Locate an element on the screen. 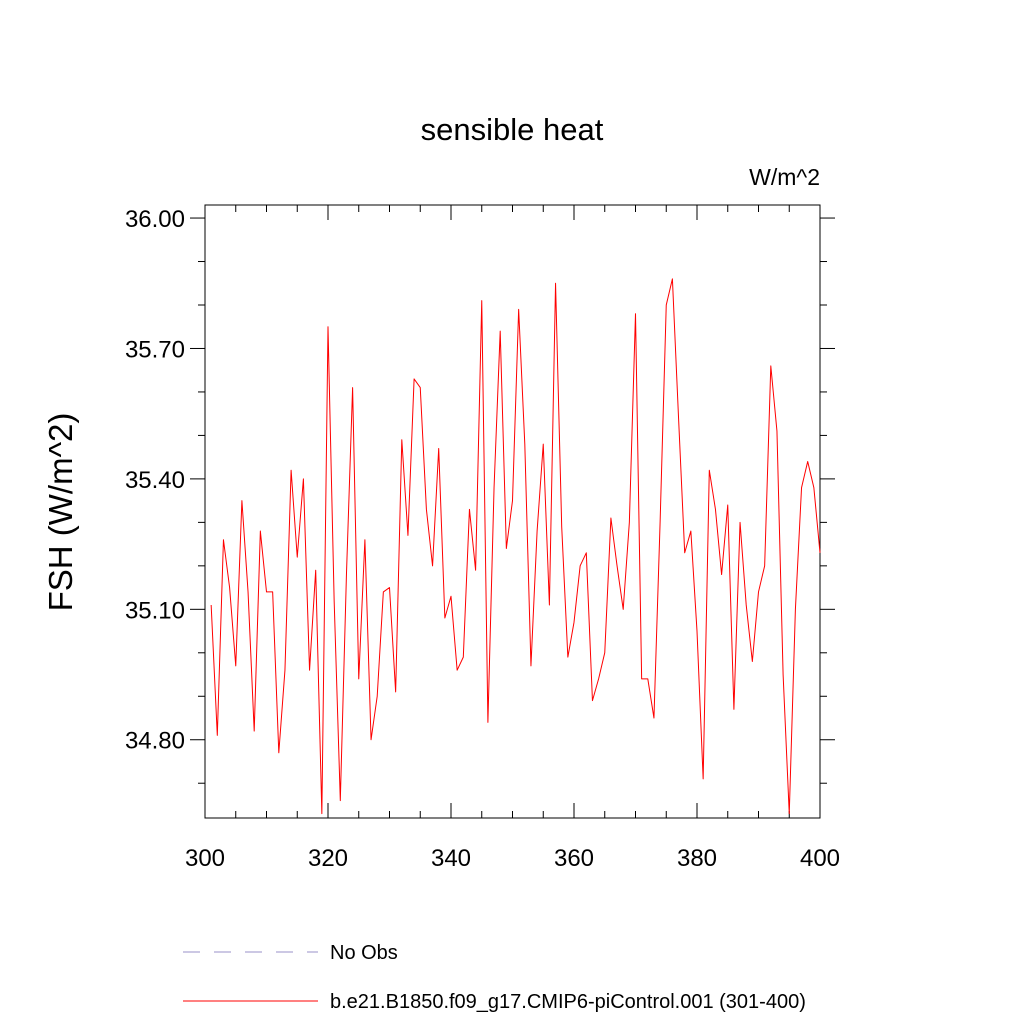 This screenshot has height=1024, width=1024. x-tick-label: 320 is located at coordinates (328, 858).